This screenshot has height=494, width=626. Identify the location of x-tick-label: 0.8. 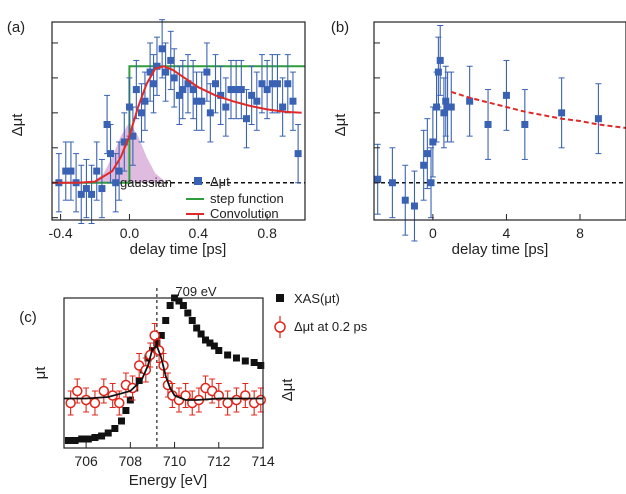
(267, 233).